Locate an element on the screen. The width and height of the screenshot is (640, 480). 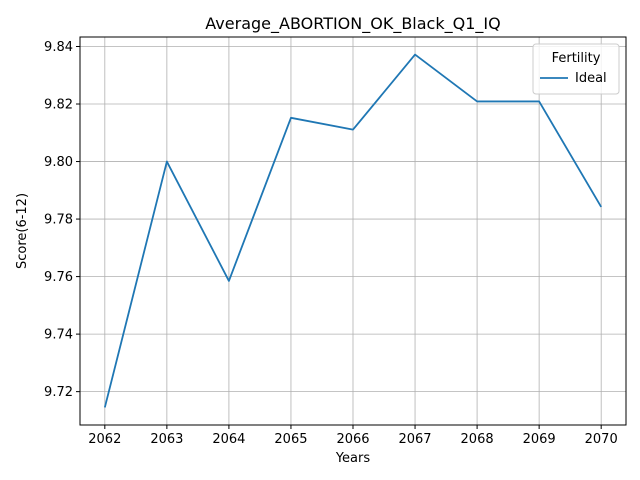
x-tick-label: 2070 is located at coordinates (601, 439).